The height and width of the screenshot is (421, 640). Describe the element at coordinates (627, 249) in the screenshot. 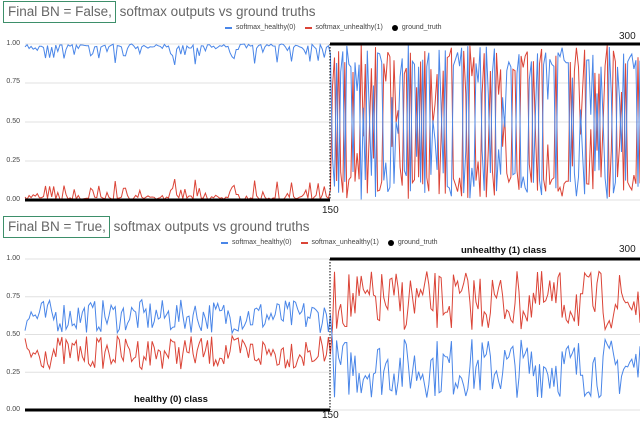

I see `x-annotation-300-bottom: 300` at that location.